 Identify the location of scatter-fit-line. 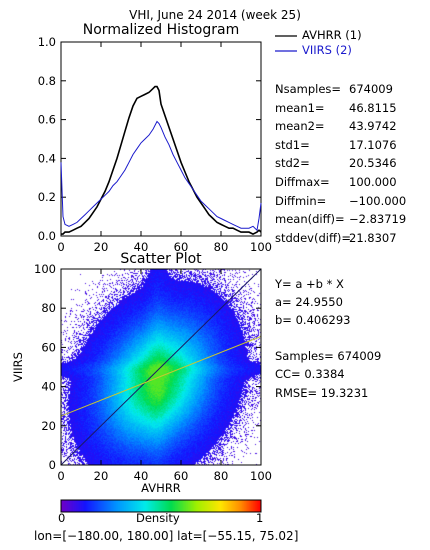
(161, 376).